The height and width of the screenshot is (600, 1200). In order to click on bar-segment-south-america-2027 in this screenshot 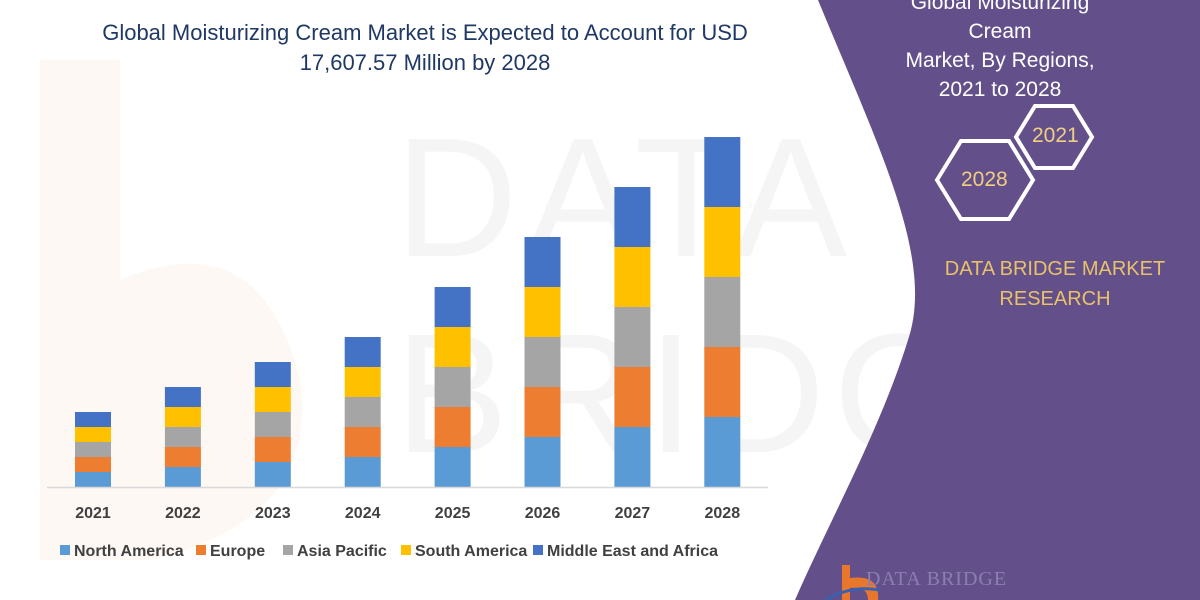, I will do `click(632, 277)`.